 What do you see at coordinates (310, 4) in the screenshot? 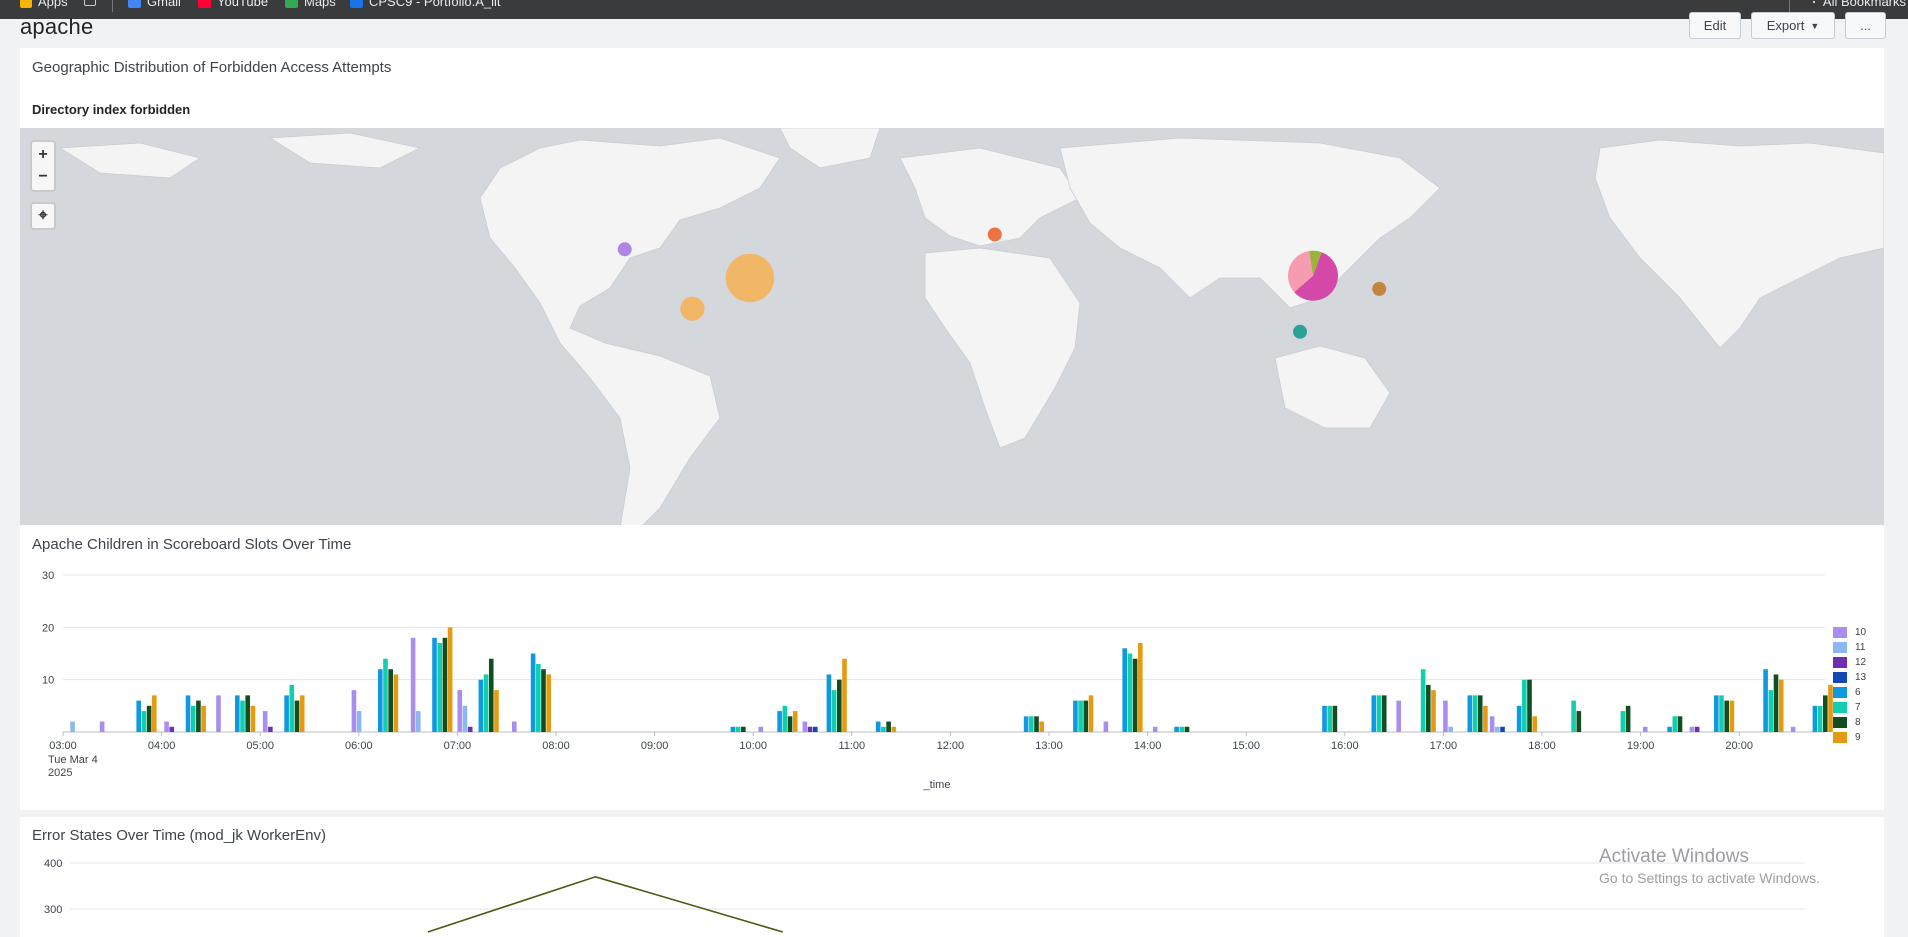
I see `bookmark-maps: Maps` at bounding box center [310, 4].